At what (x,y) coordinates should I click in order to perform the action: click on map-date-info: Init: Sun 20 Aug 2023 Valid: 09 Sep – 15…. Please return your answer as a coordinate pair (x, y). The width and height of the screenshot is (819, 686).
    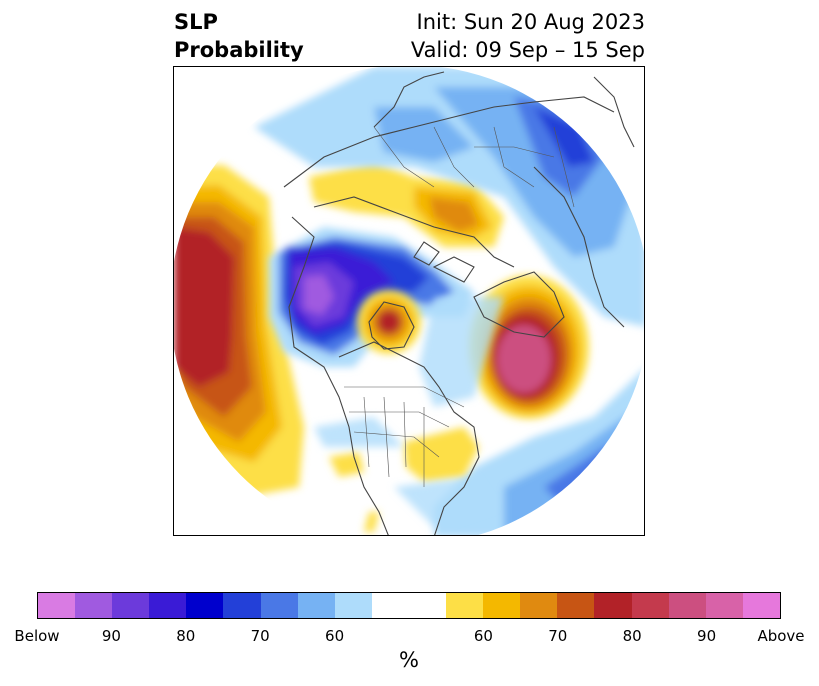
    Looking at the image, I should click on (528, 36).